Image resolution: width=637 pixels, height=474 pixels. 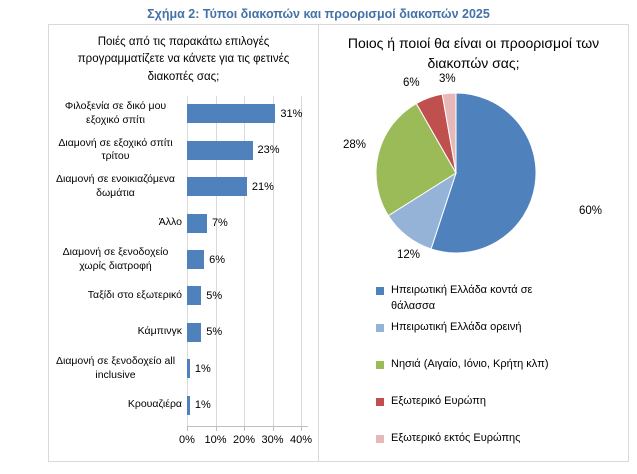 What do you see at coordinates (115, 149) in the screenshot?
I see `bar-category-label: Διαμονή σε εξοχικό σπίτι τρίτου` at bounding box center [115, 149].